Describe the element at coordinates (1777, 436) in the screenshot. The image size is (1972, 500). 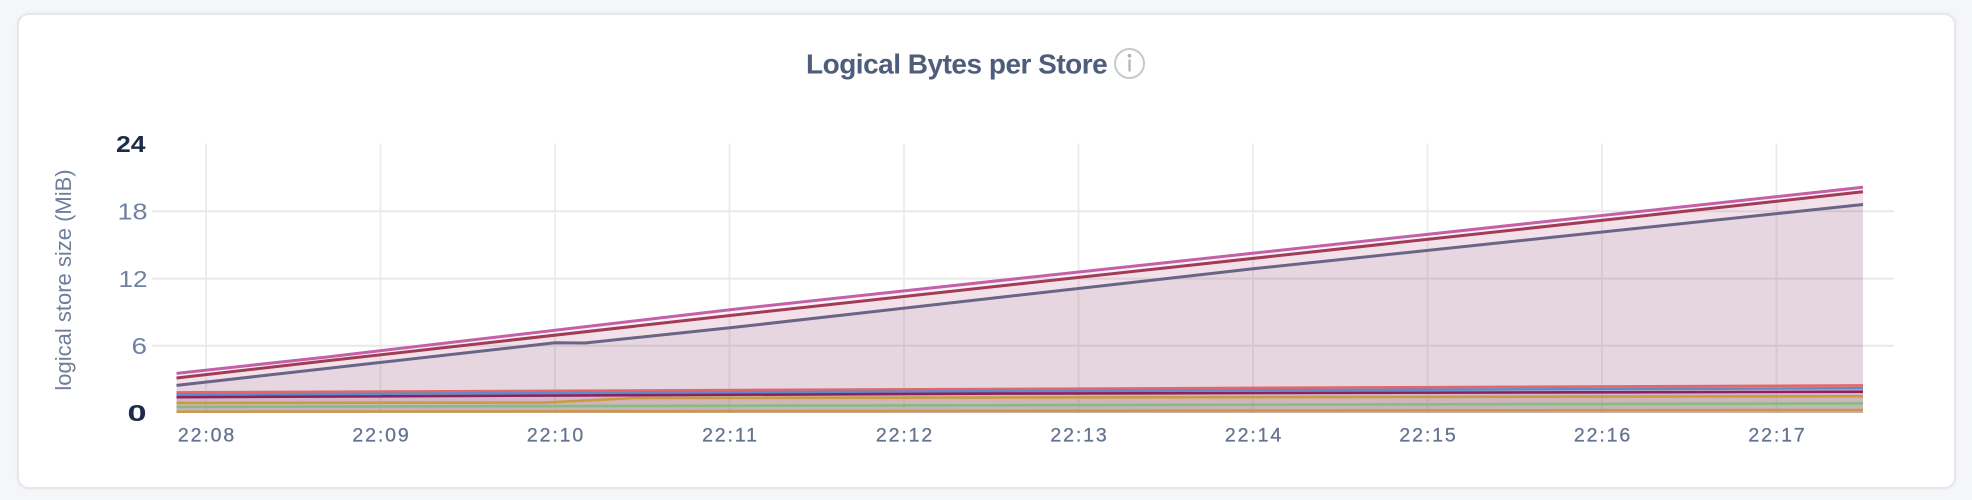
I see `svg-text: 22:17` at that location.